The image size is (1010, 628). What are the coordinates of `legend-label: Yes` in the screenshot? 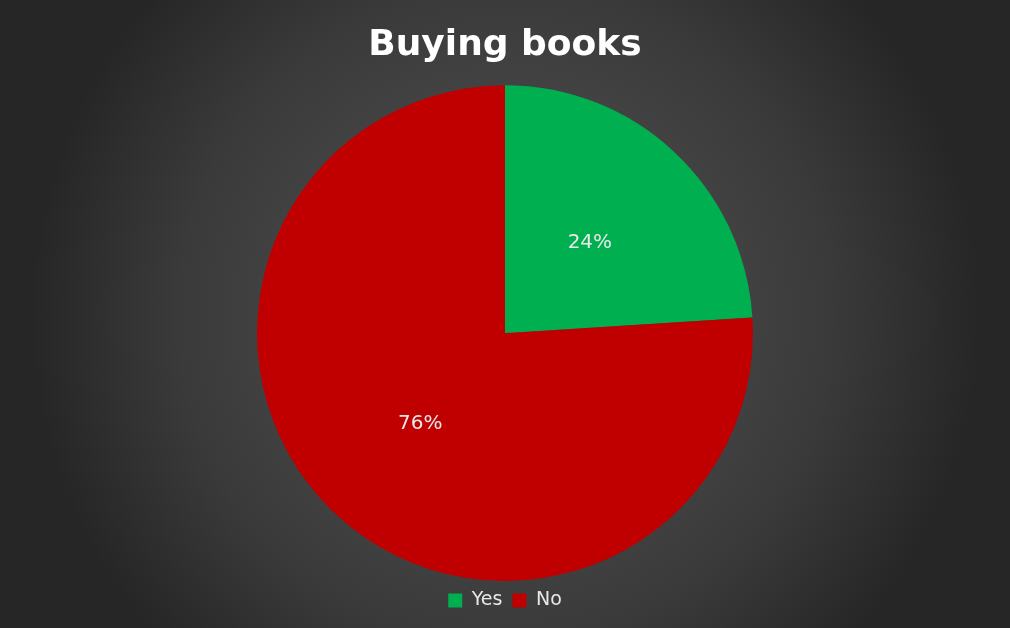 It's located at (486, 598).